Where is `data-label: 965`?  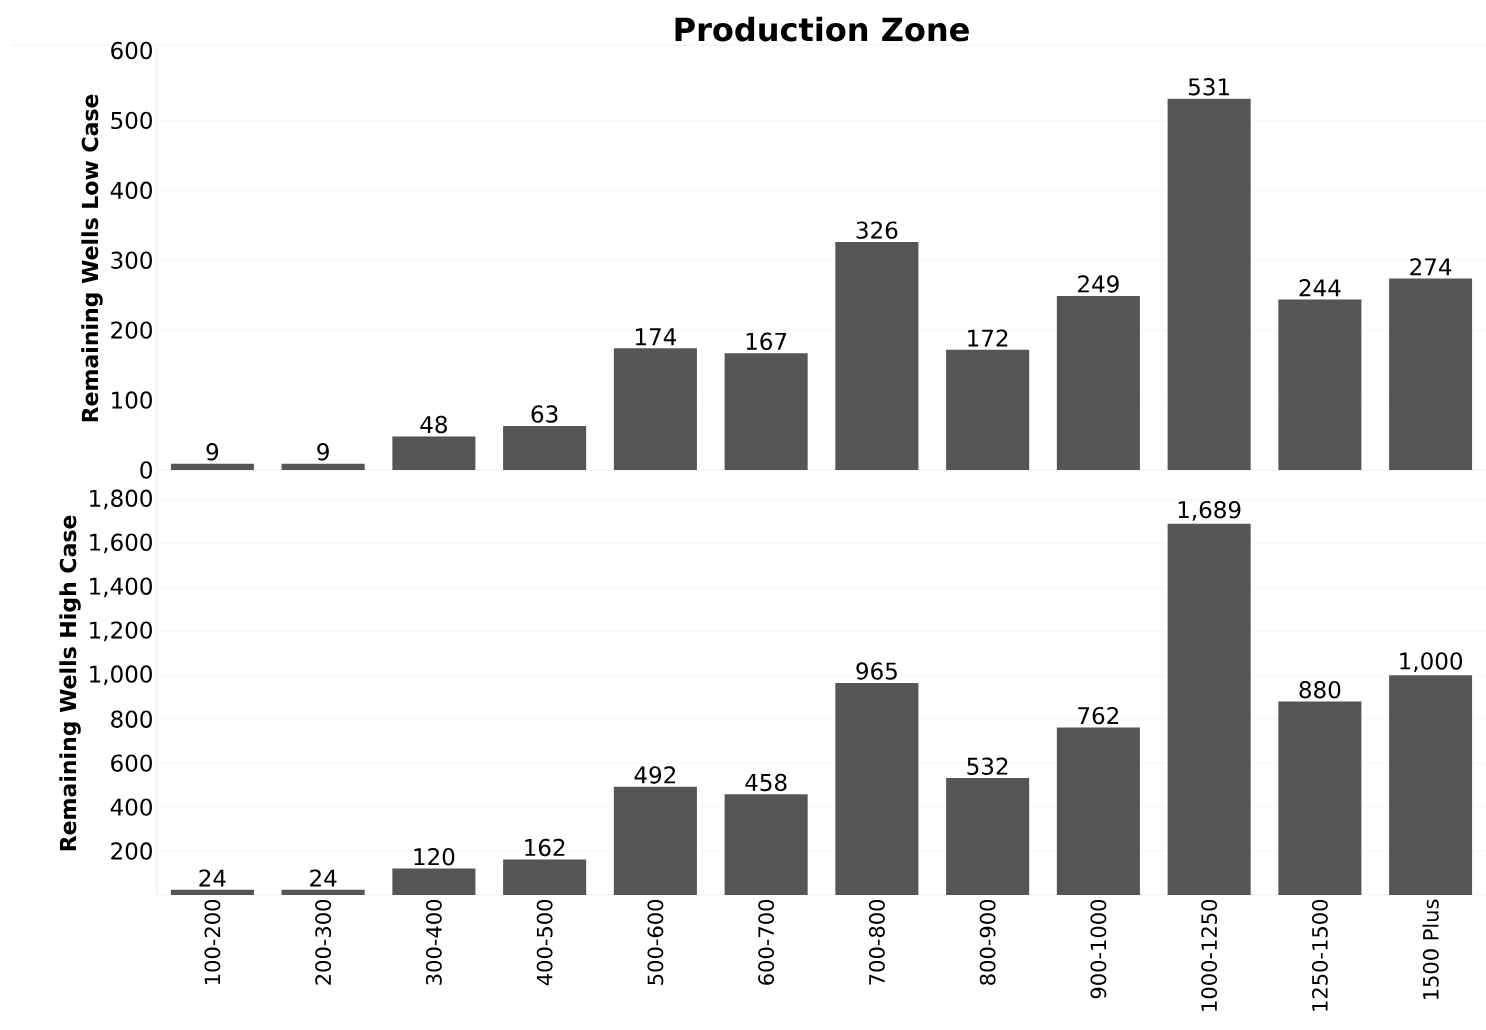
data-label: 965 is located at coordinates (876, 671).